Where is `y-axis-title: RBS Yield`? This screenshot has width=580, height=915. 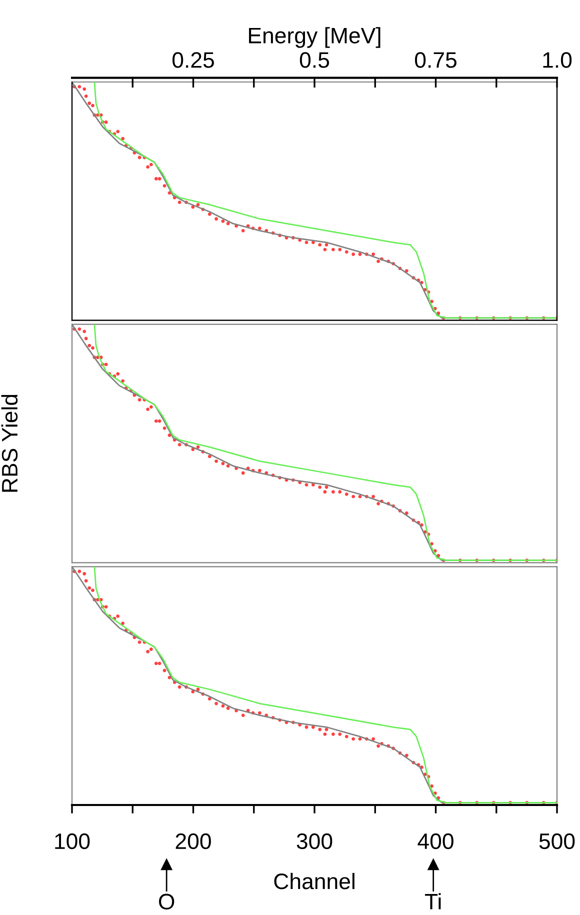
y-axis-title: RBS Yield is located at coordinates (9, 443).